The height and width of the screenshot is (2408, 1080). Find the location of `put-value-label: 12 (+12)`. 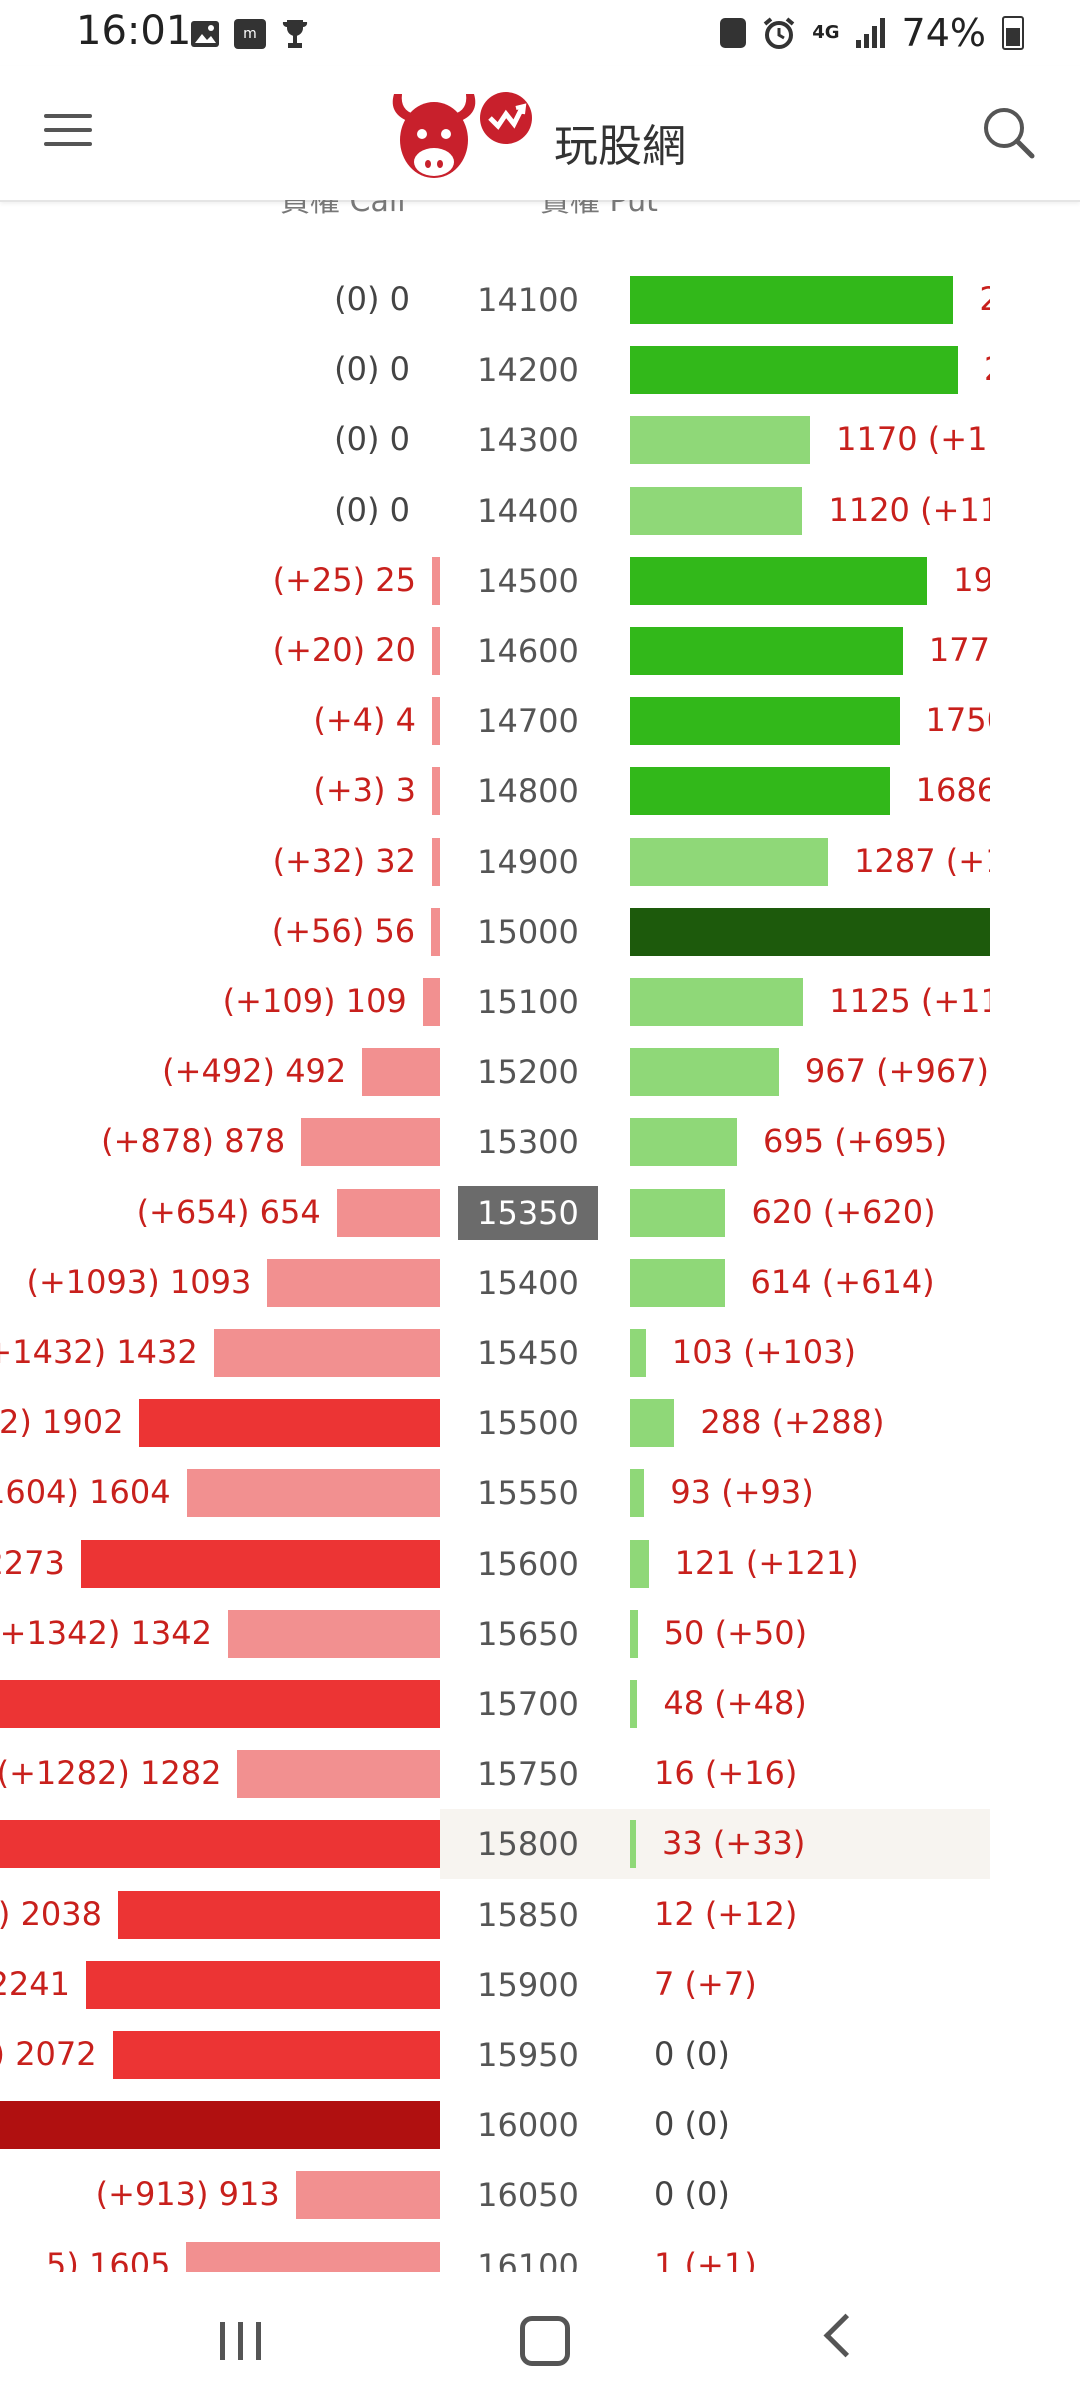

put-value-label: 12 (+12) is located at coordinates (726, 1913).